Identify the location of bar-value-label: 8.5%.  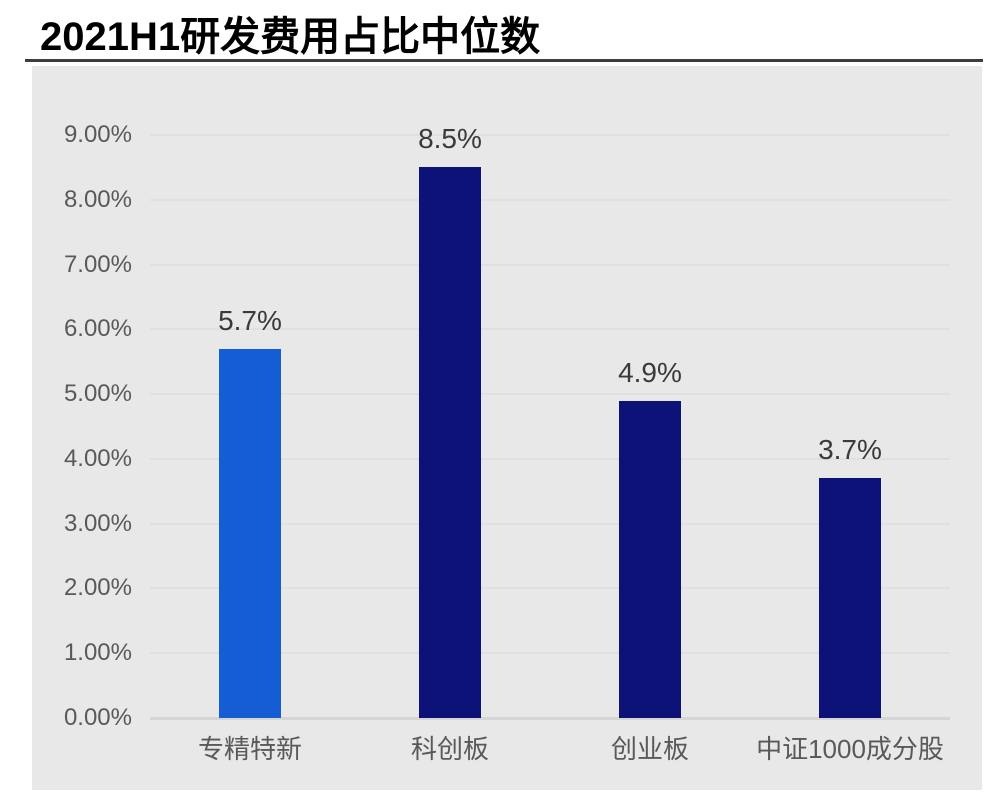
(450, 139).